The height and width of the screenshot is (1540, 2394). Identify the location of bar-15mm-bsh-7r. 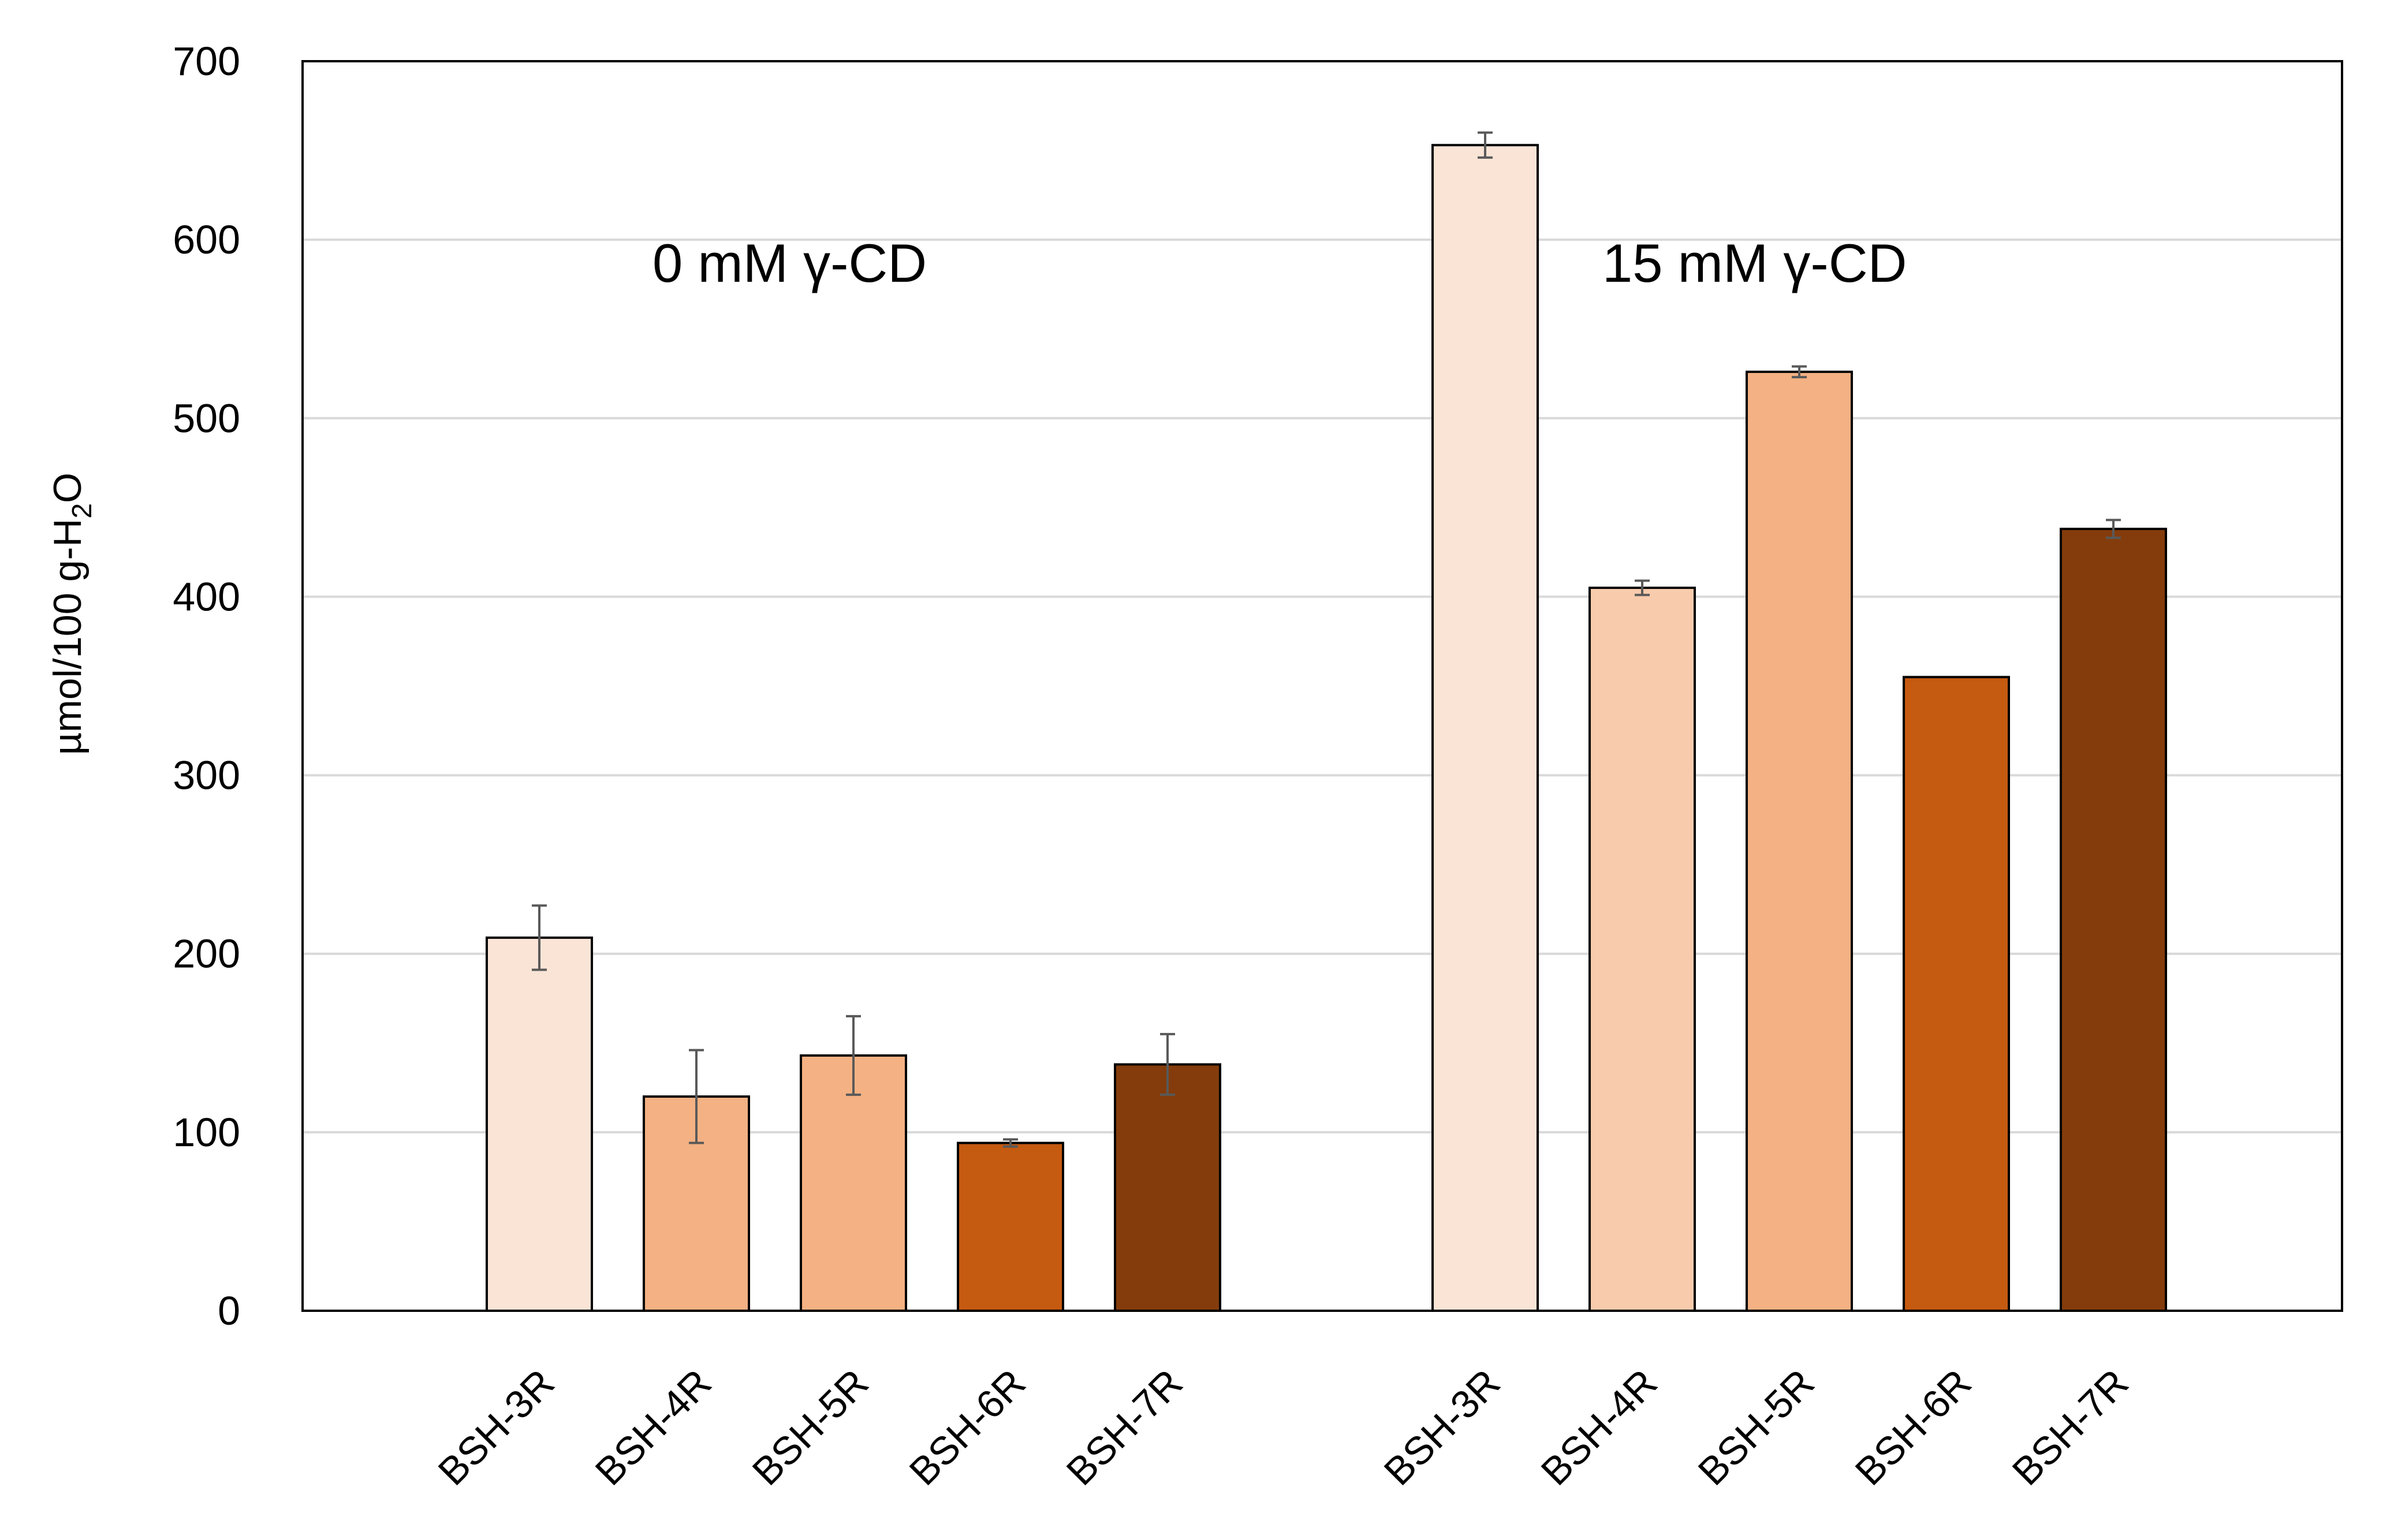
(2113, 920).